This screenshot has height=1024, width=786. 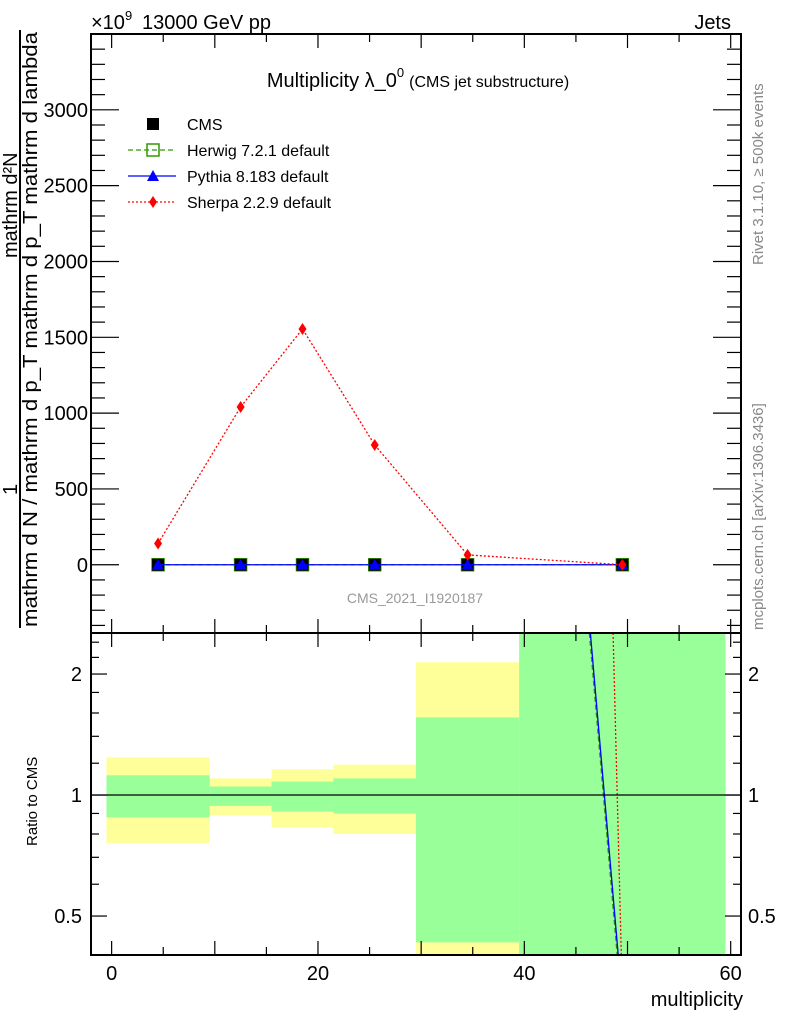 I want to click on scale-exponent: 9, so click(x=128, y=15).